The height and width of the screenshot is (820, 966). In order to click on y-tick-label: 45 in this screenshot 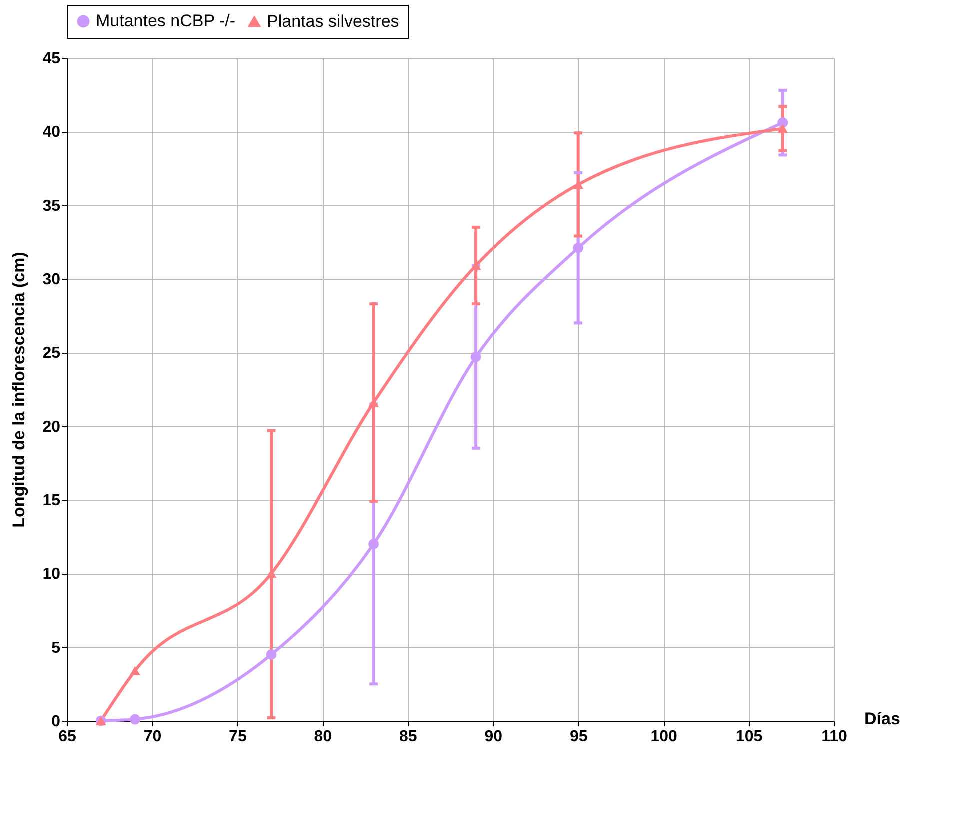, I will do `click(51, 59)`.